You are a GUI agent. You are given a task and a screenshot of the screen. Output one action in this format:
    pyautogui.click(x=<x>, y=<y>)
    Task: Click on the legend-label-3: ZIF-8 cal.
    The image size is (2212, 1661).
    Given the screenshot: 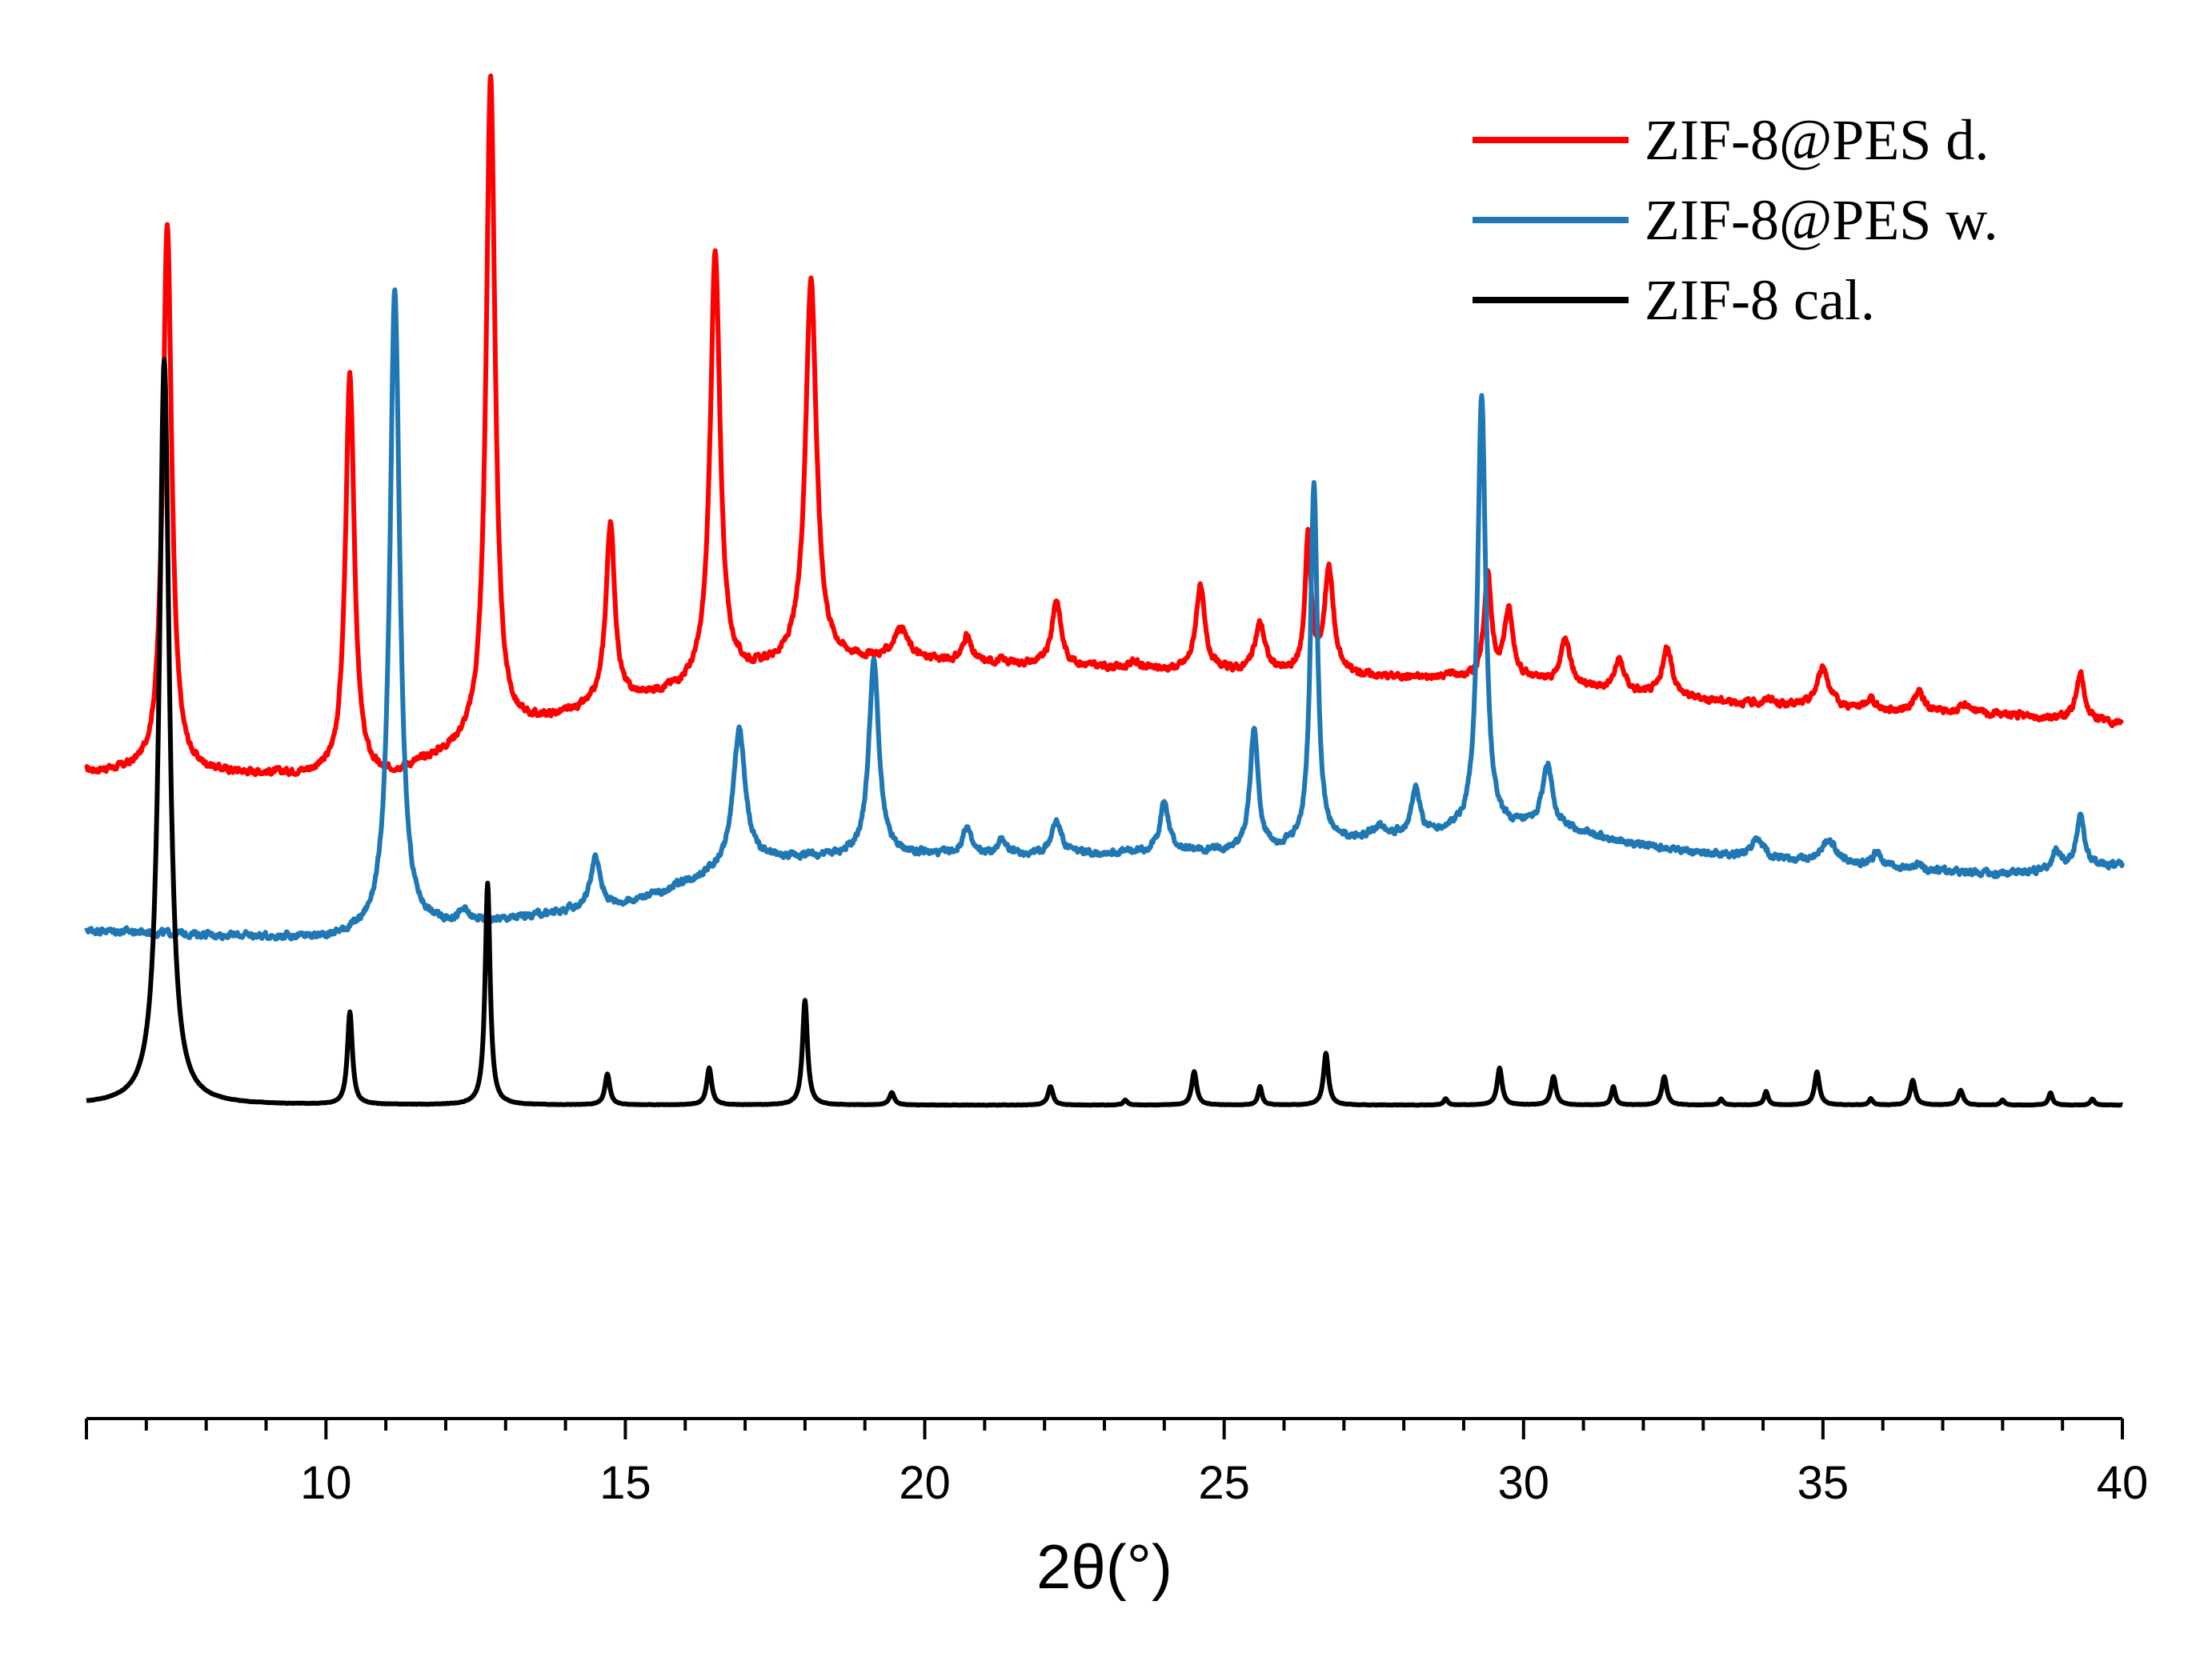 What is the action you would take?
    pyautogui.click(x=1760, y=300)
    